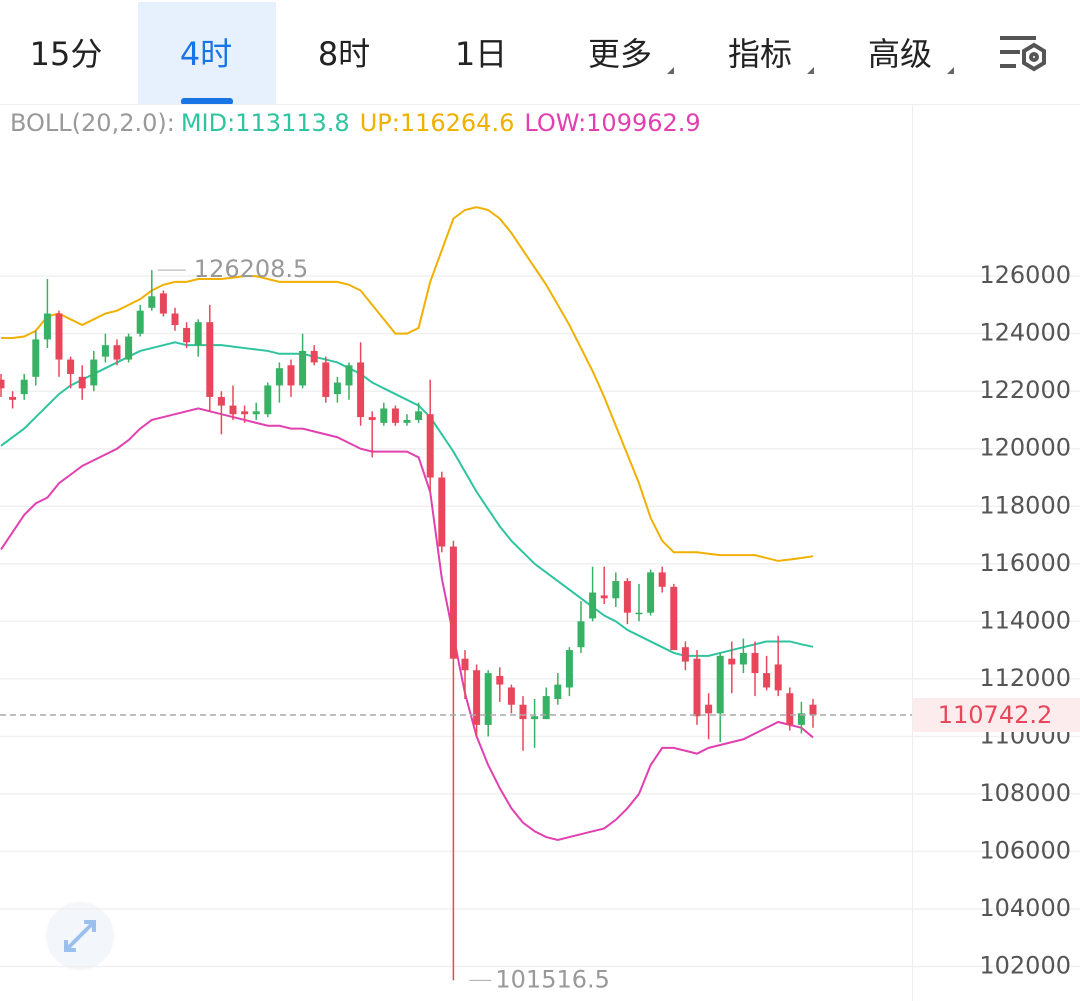 The height and width of the screenshot is (1001, 1080). Describe the element at coordinates (481, 54) in the screenshot. I see `tab: 1日` at that location.